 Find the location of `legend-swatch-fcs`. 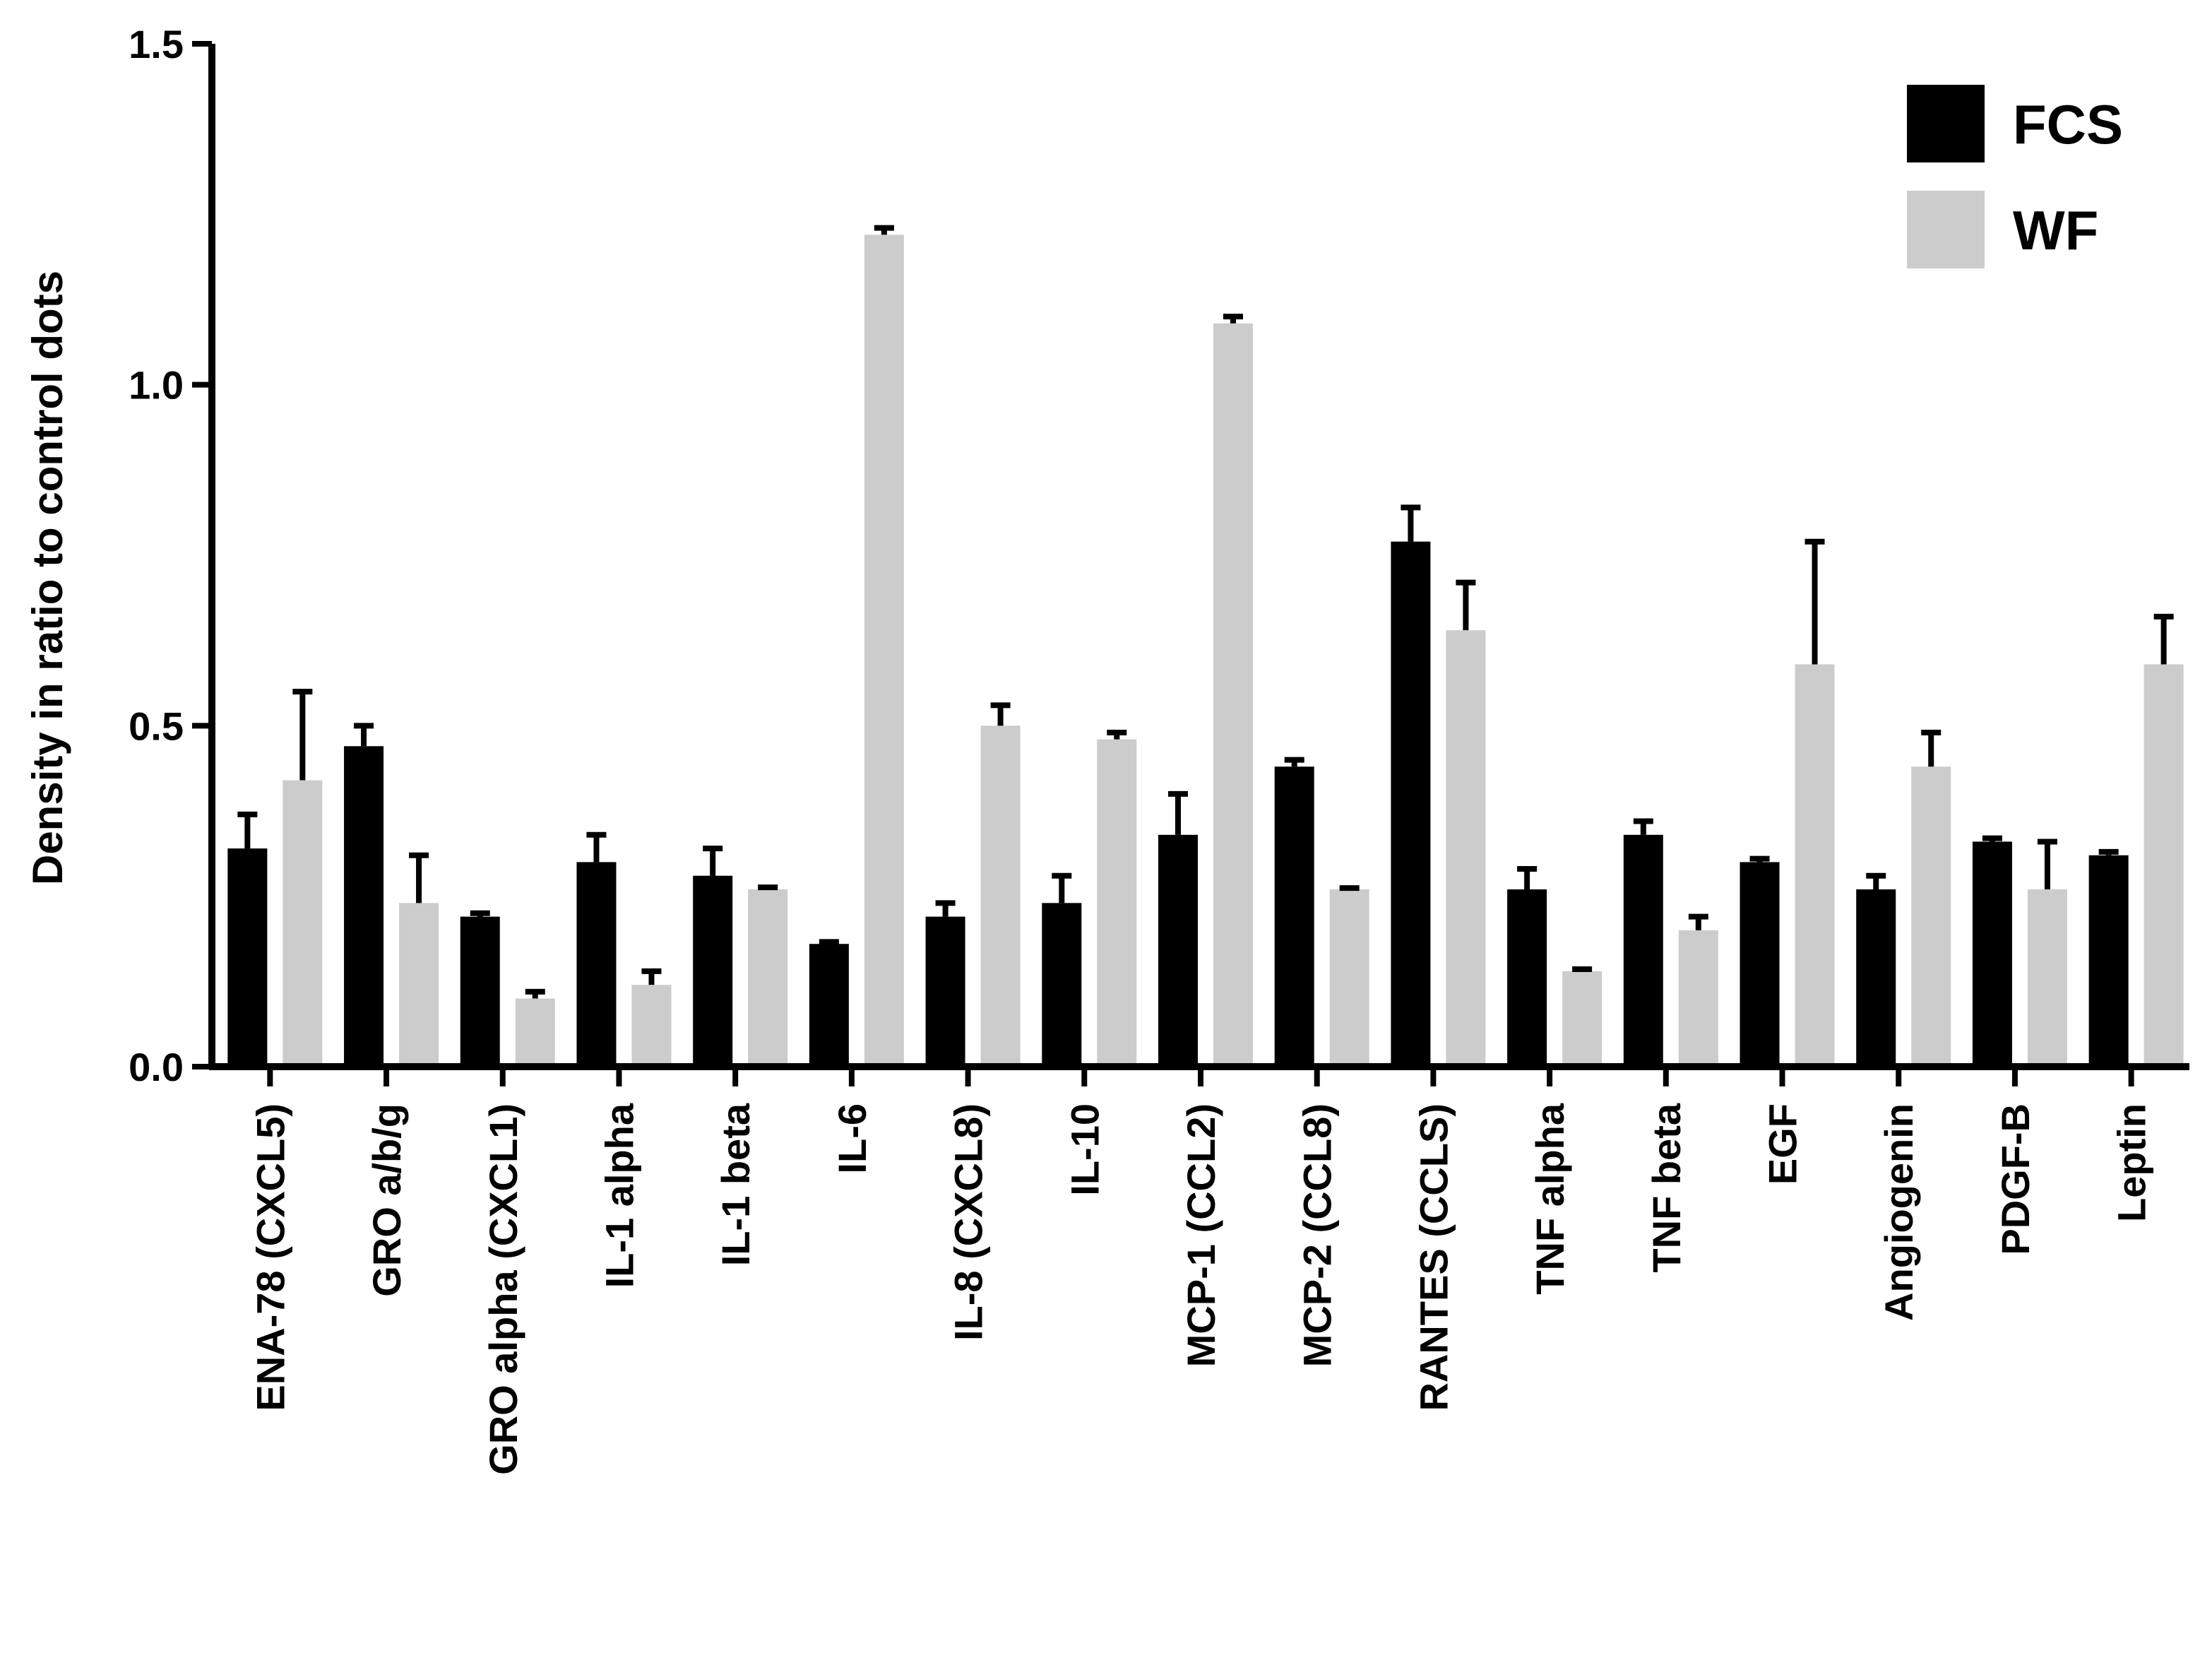

legend-swatch-fcs is located at coordinates (1946, 123).